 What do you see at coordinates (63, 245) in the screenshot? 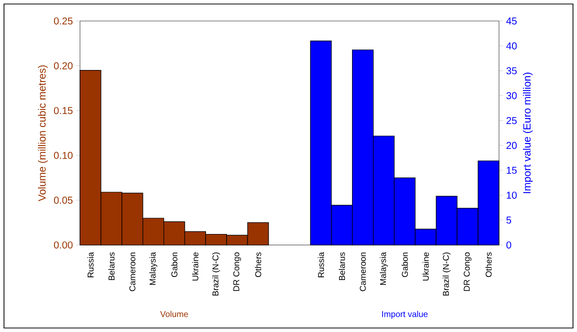
I see `y-tick-label: 0.00` at bounding box center [63, 245].